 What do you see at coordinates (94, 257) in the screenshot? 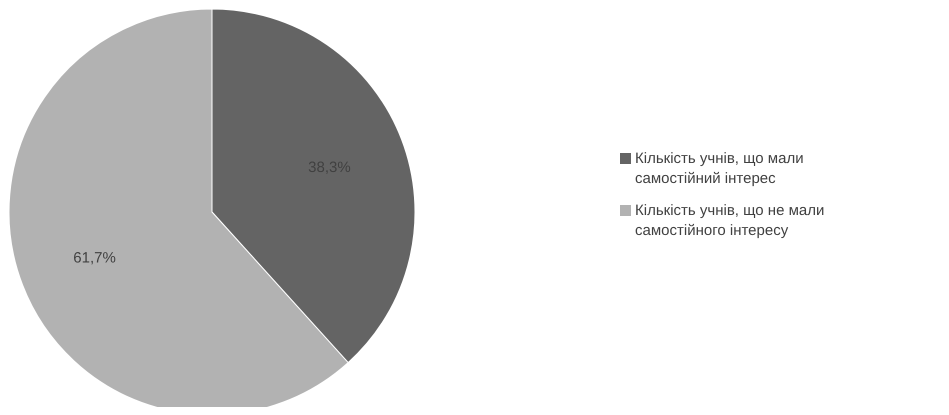
I see `data-label: 61,7%` at bounding box center [94, 257].